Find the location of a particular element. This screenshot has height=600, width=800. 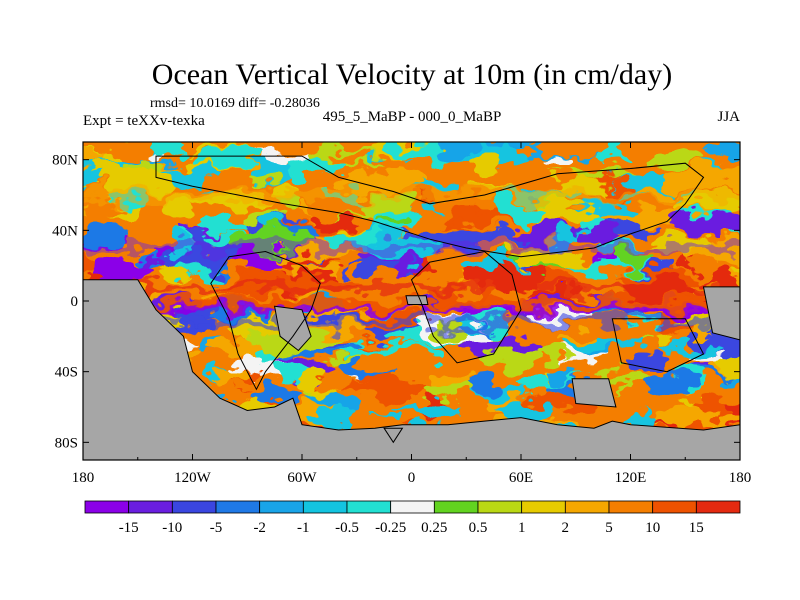

colorbar-label: -2 is located at coordinates (259, 528).